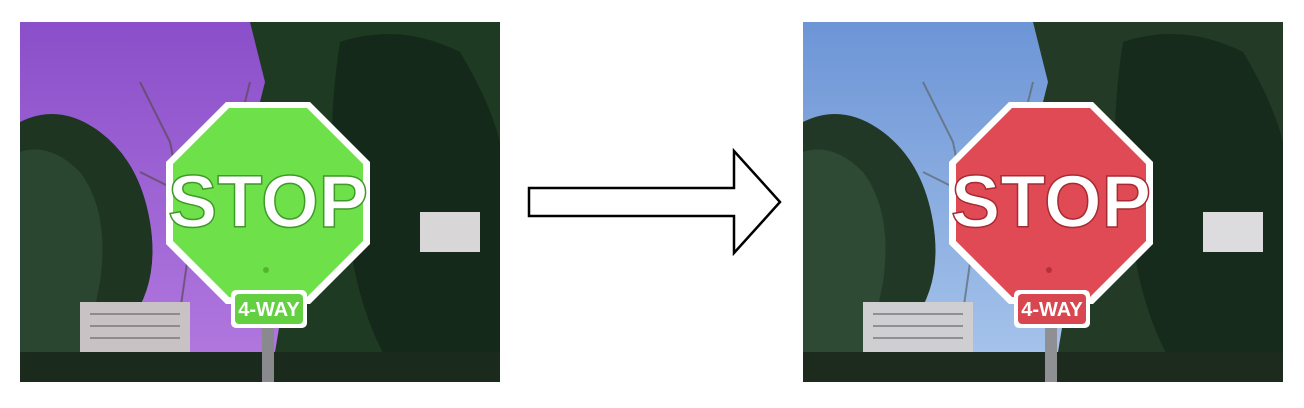 The height and width of the screenshot is (408, 1304). I want to click on arrow-right-icon, so click(654, 202).